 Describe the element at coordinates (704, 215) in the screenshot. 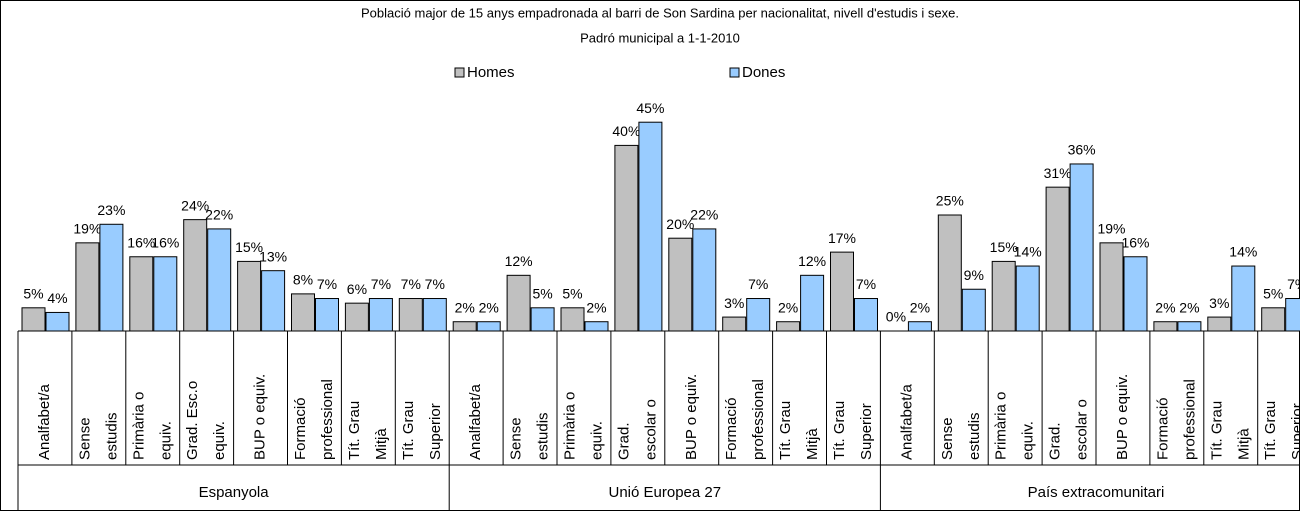

I see `value-label: 22%` at that location.